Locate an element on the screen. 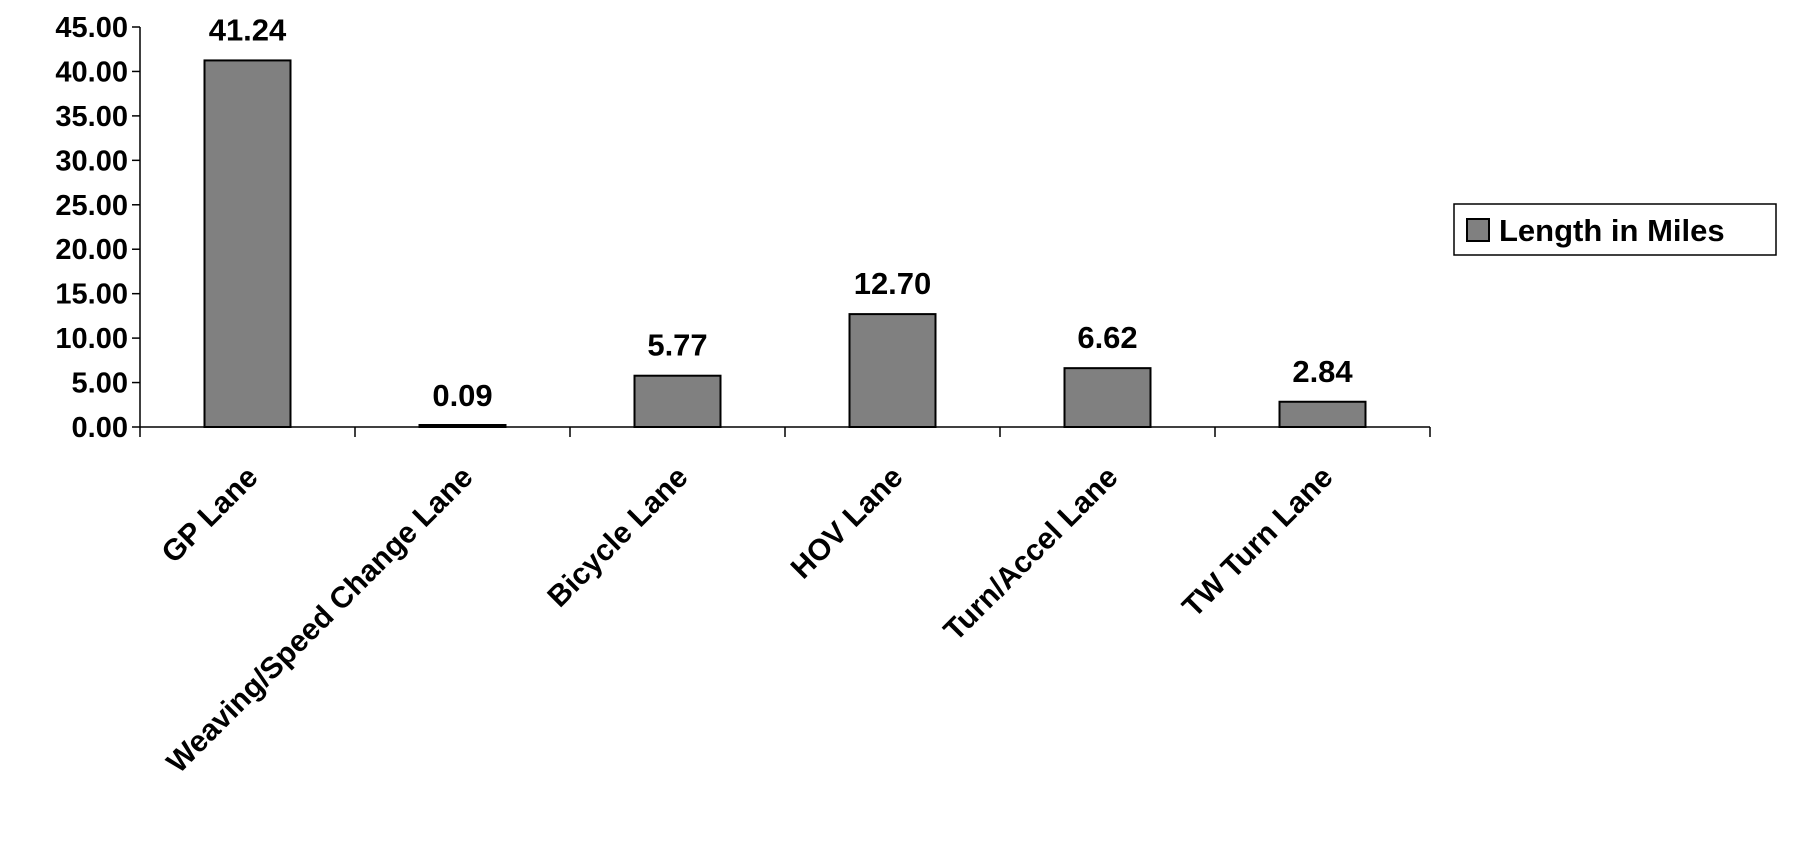 The width and height of the screenshot is (1793, 855). category-label: Turn/Accel Lane is located at coordinates (1031, 554).